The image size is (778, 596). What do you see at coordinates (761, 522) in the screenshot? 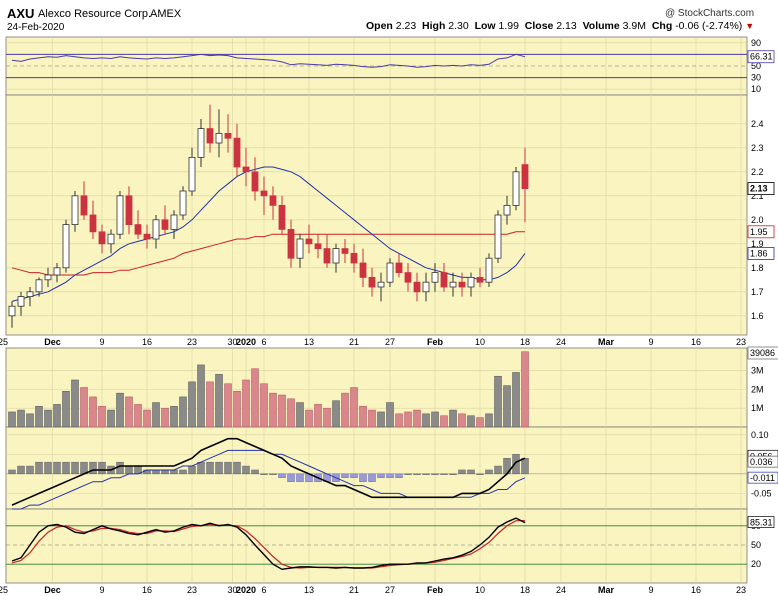
I see `stochastic-last-box` at bounding box center [761, 522].